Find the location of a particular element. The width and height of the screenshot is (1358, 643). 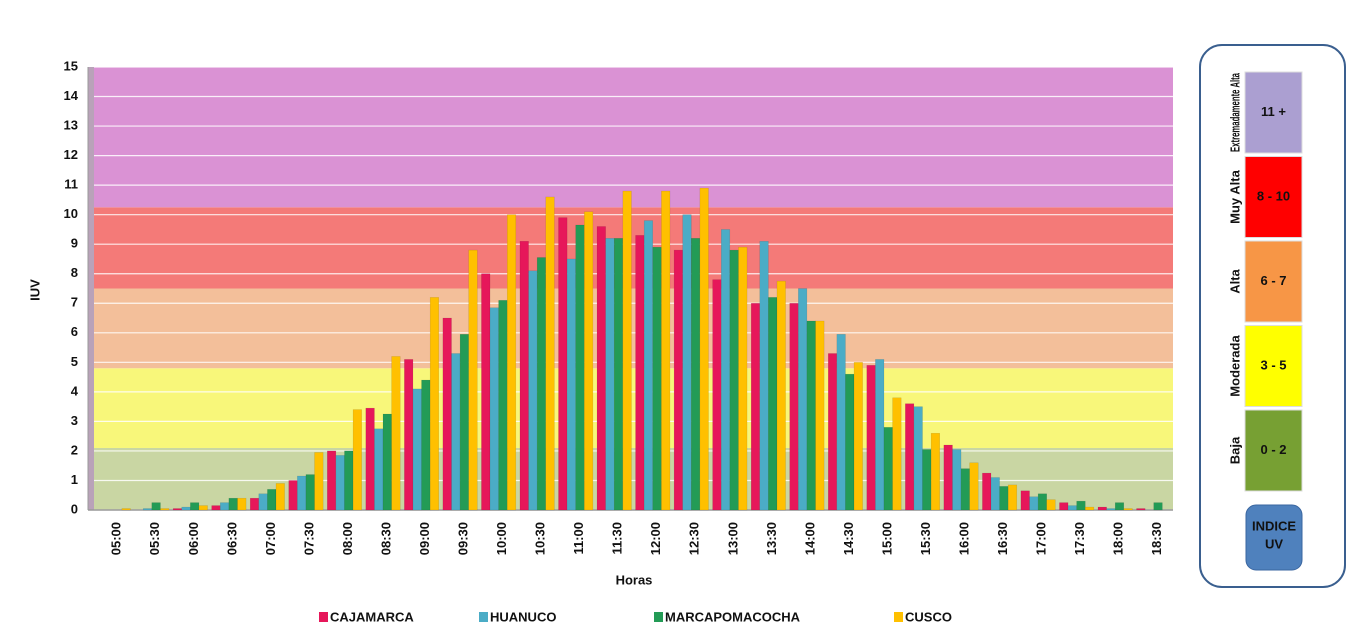

x-tick-label: 08:30 is located at coordinates (385, 538).